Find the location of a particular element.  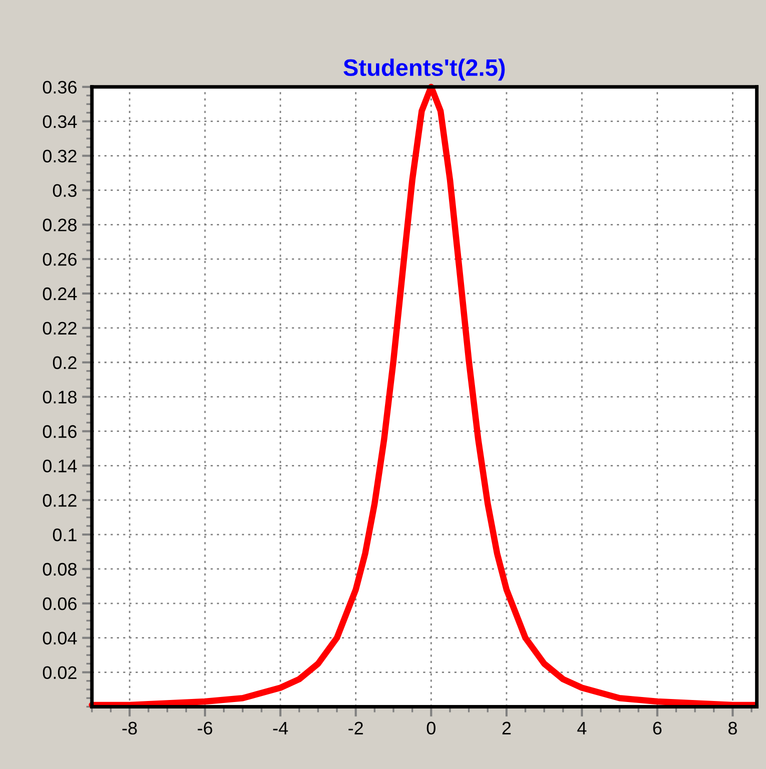

y-tick-label: 0.24 is located at coordinates (59, 293).